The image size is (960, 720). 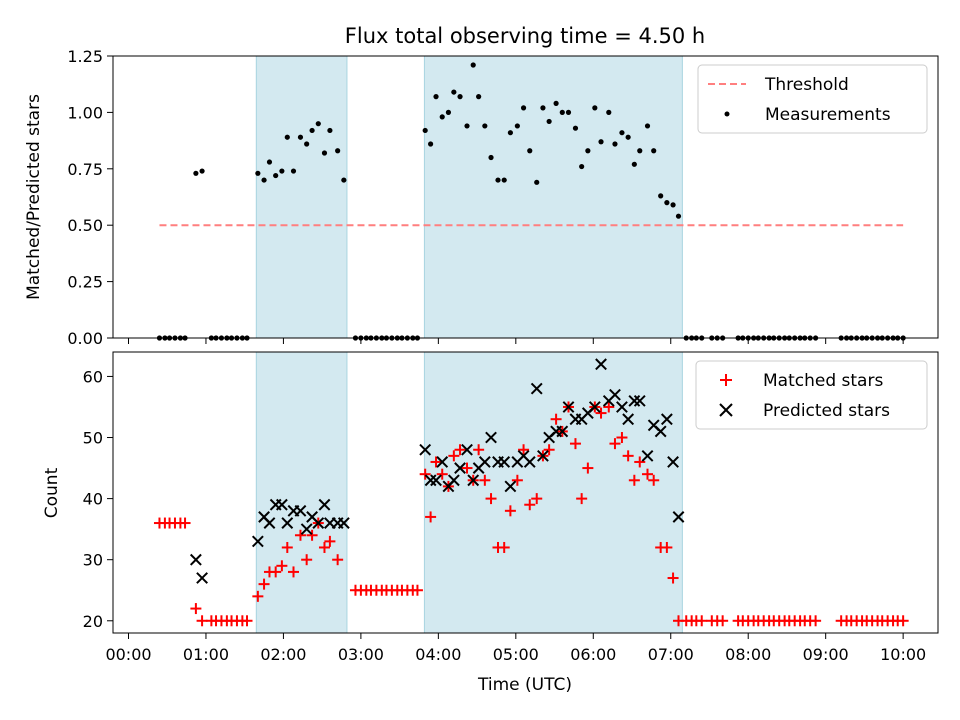 What do you see at coordinates (85, 112) in the screenshot?
I see `y-tick-label: 1.00` at bounding box center [85, 112].